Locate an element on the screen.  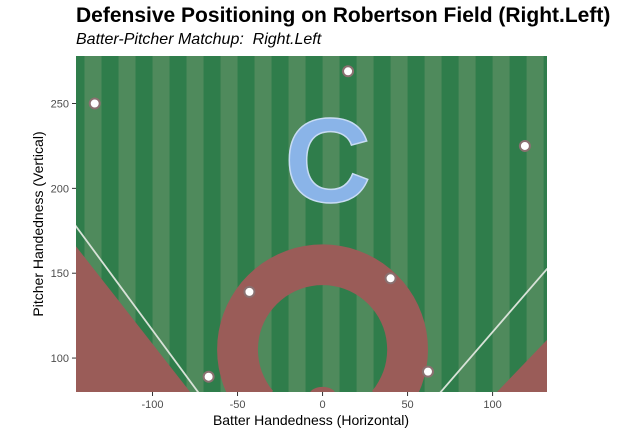
x-tick-label: -100 is located at coordinates (153, 405).